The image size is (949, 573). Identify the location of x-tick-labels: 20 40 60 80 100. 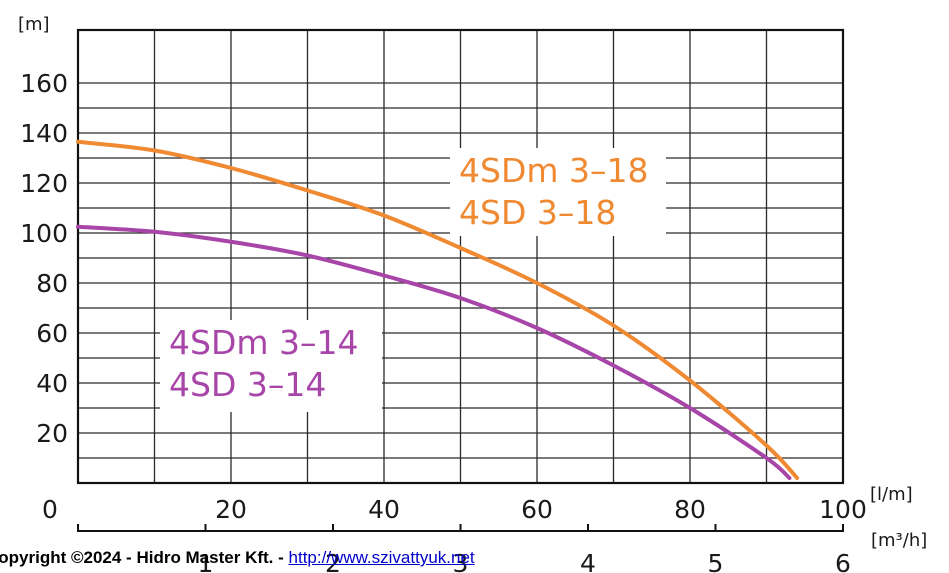
(541, 509).